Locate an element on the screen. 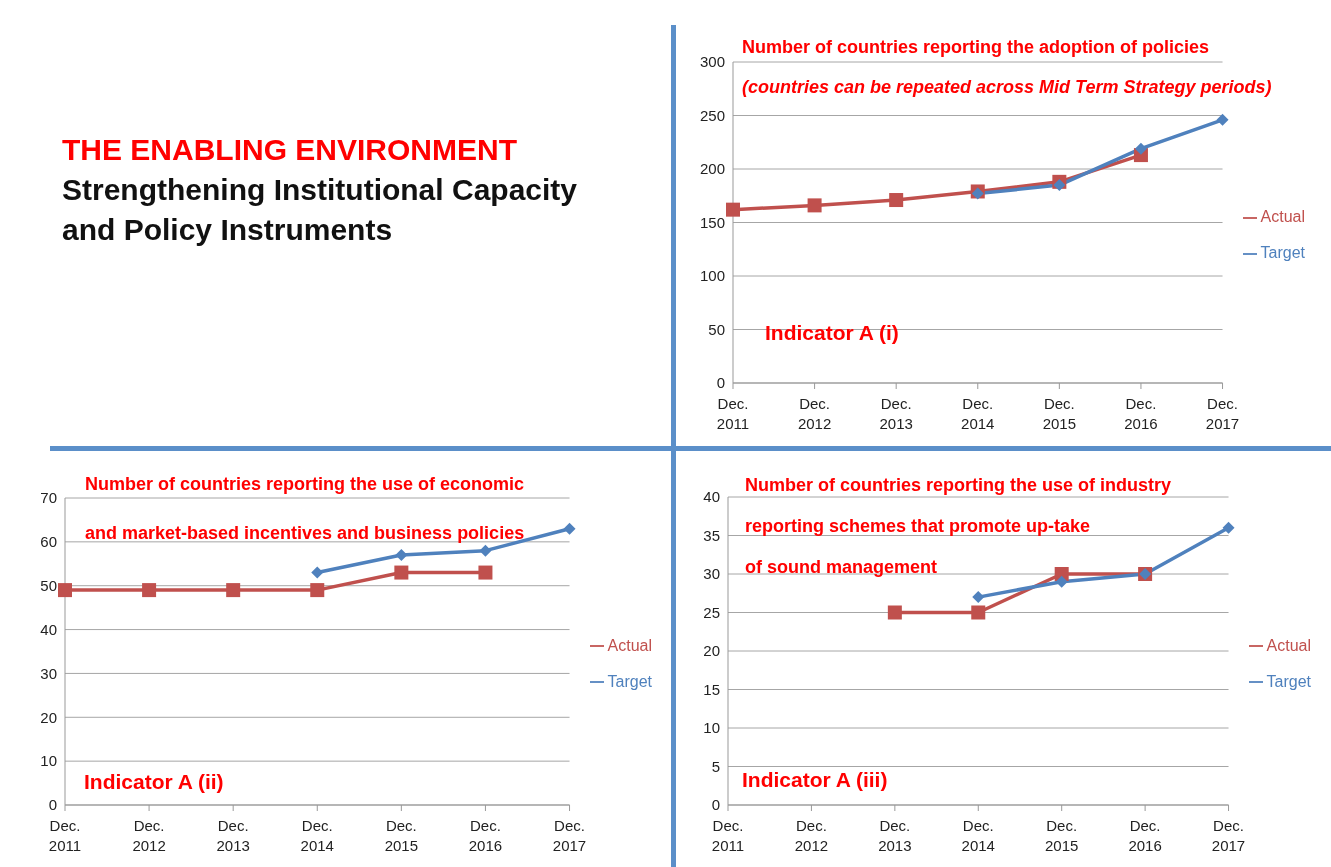  text: Strengthening Institutional Capacity and Policy Instruments is located at coordinates (320, 210).